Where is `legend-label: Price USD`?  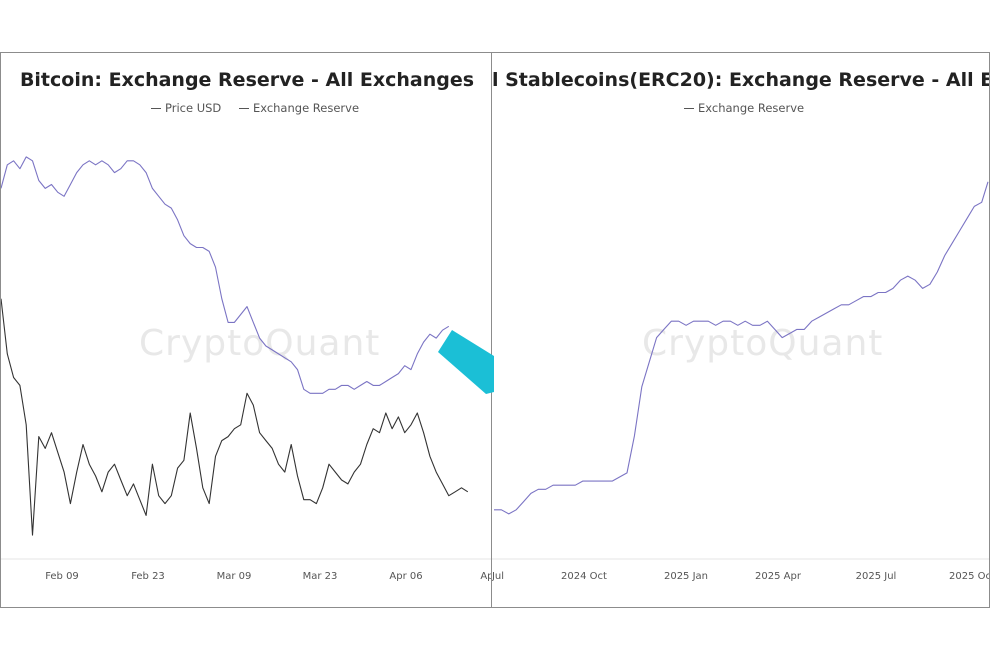 legend-label: Price USD is located at coordinates (193, 108).